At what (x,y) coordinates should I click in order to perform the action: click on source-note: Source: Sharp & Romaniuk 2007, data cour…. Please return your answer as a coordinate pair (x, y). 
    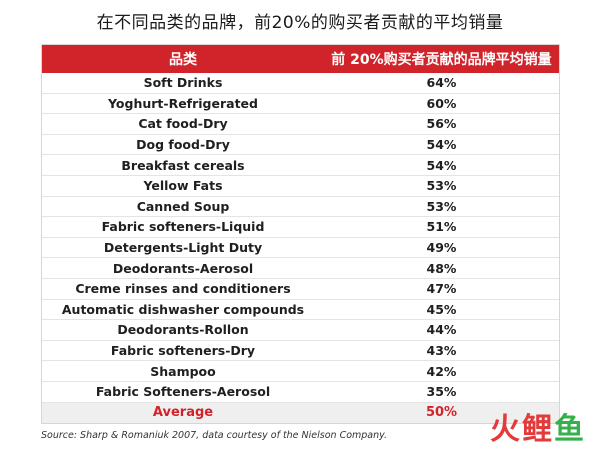
    Looking at the image, I should click on (214, 435).